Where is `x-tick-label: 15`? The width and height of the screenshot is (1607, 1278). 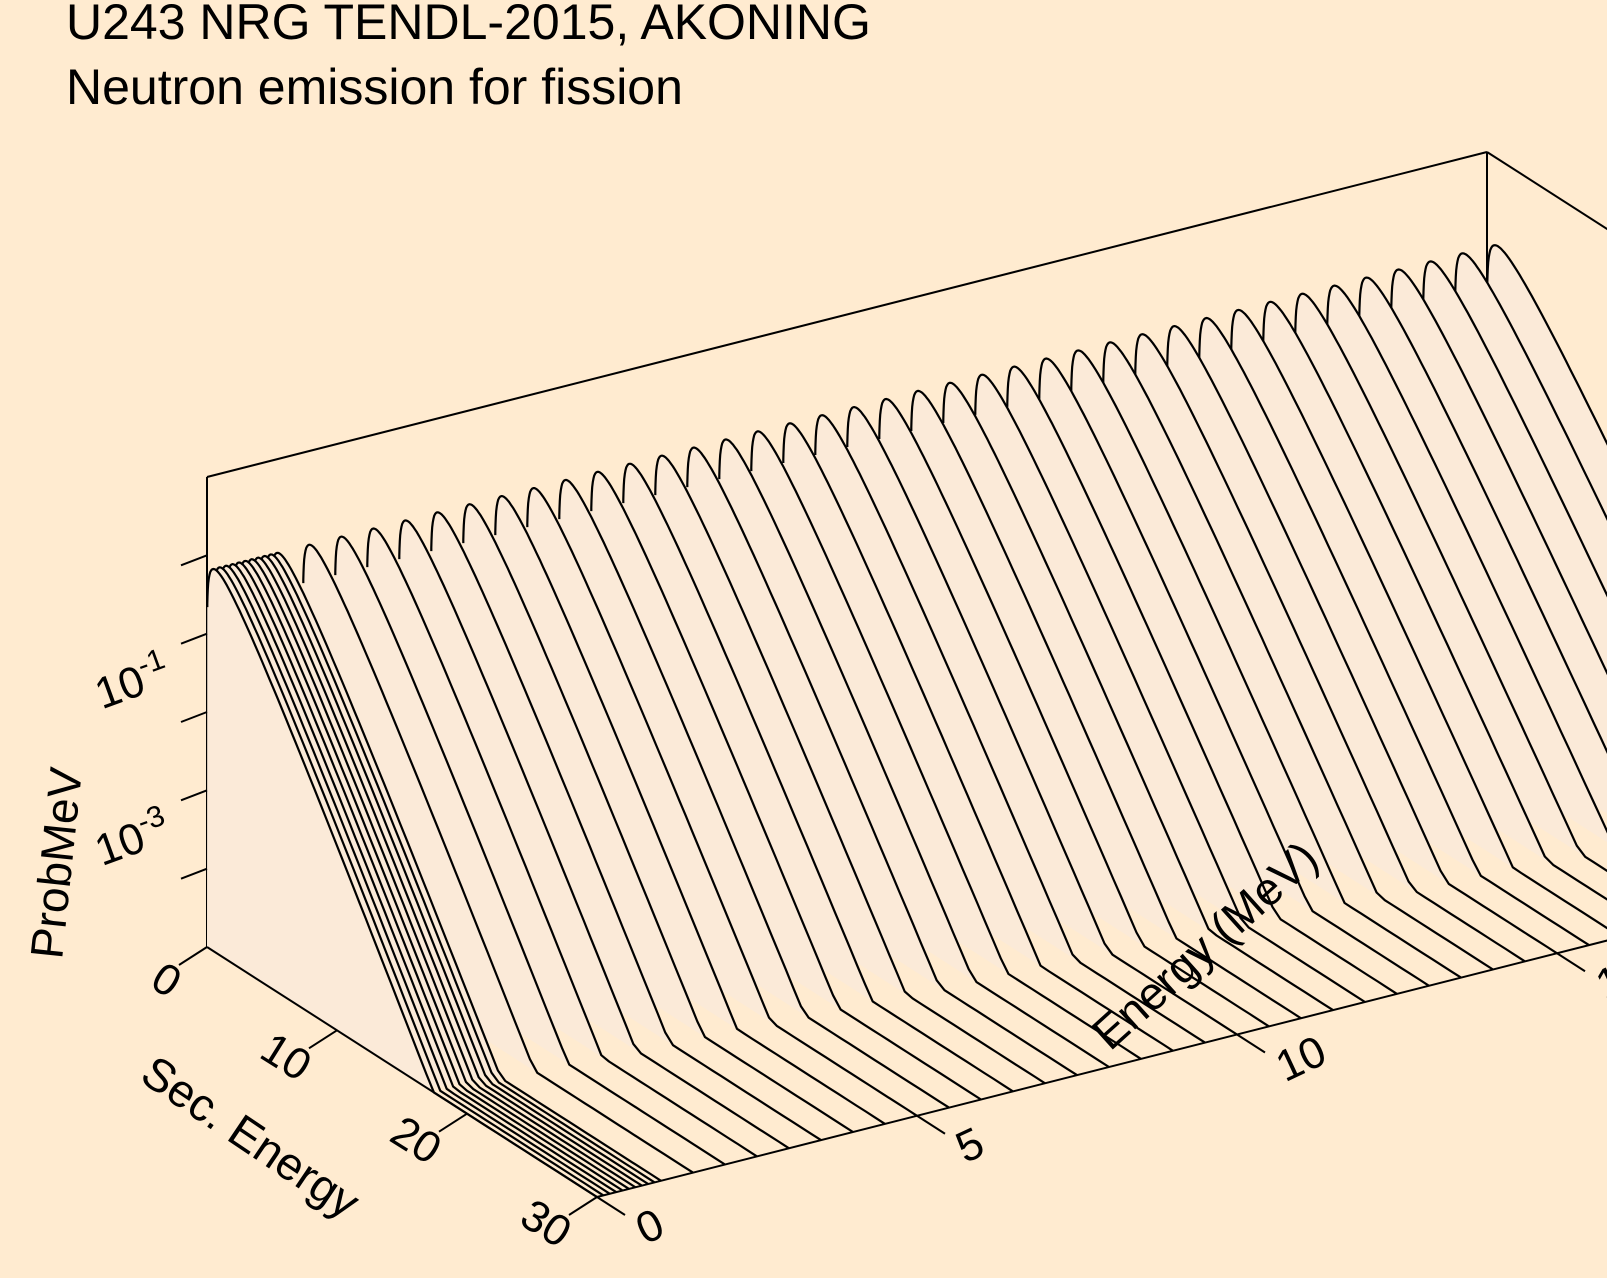 x-tick-label: 15 is located at coordinates (1598, 977).